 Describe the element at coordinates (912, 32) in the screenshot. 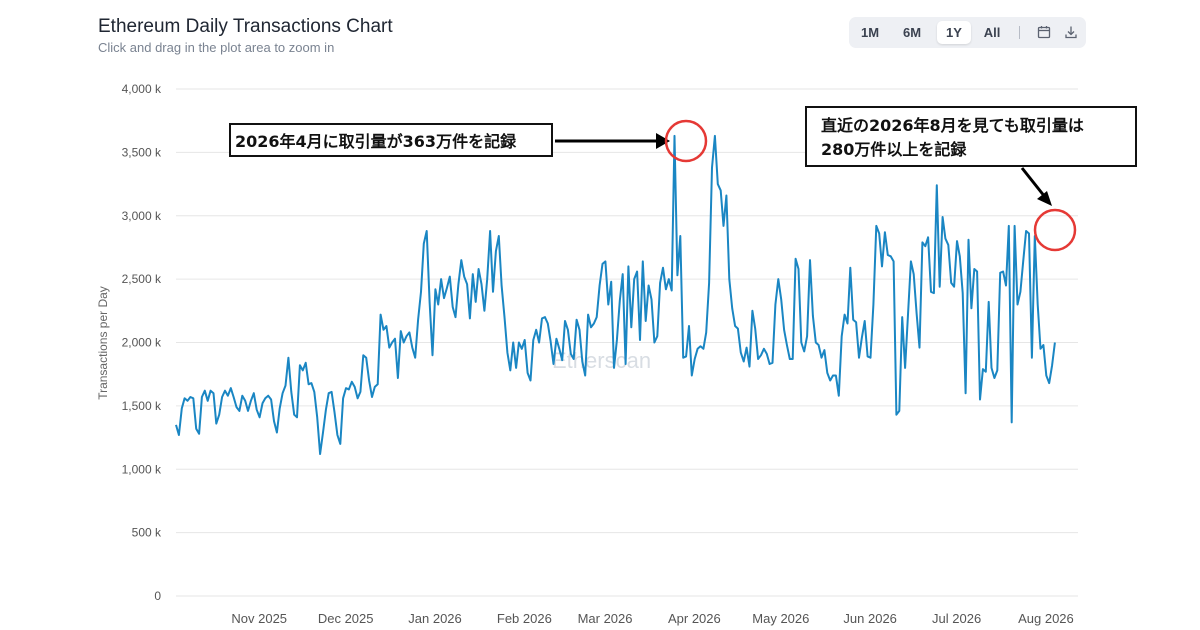

I see `range-6m-button: 6M` at that location.